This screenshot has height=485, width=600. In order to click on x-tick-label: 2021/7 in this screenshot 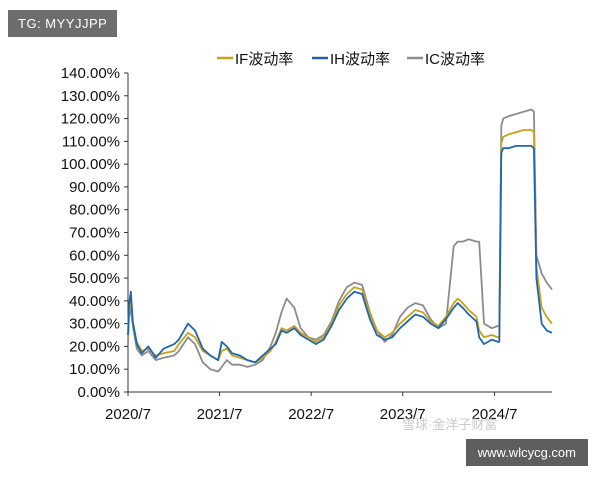, I will do `click(220, 414)`.